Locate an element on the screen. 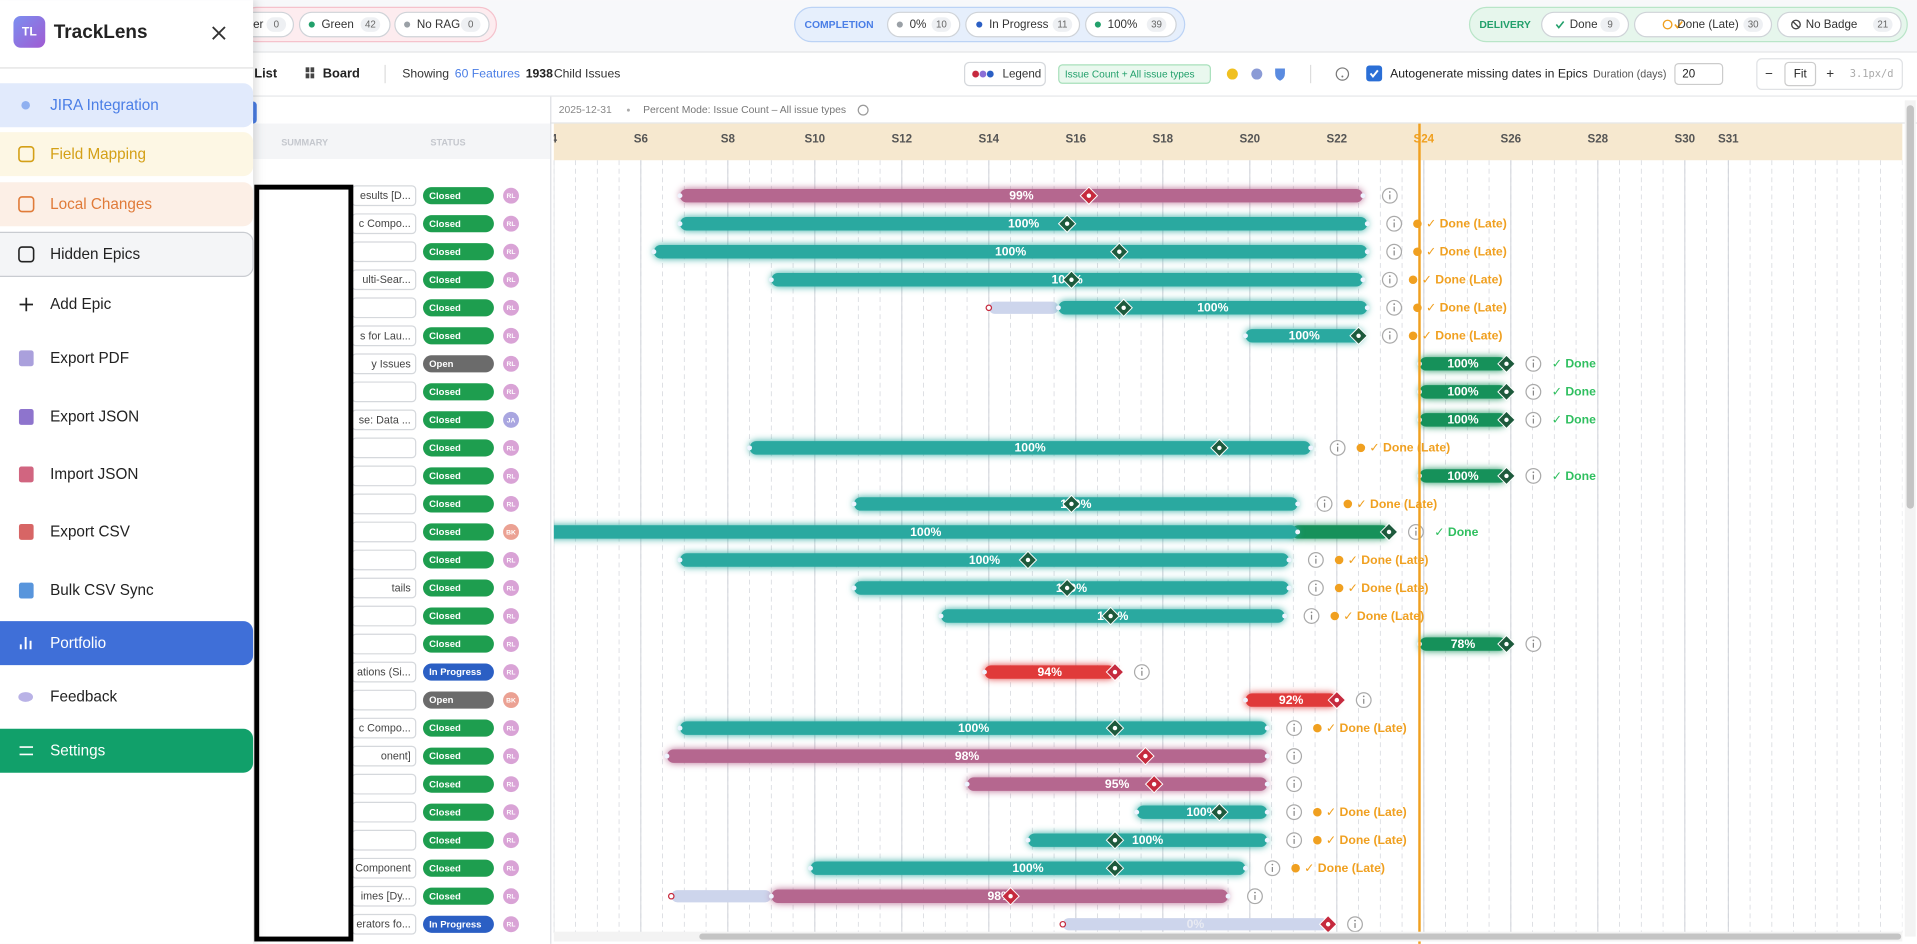 This screenshot has width=1917, height=944. duration-input is located at coordinates (1699, 74).